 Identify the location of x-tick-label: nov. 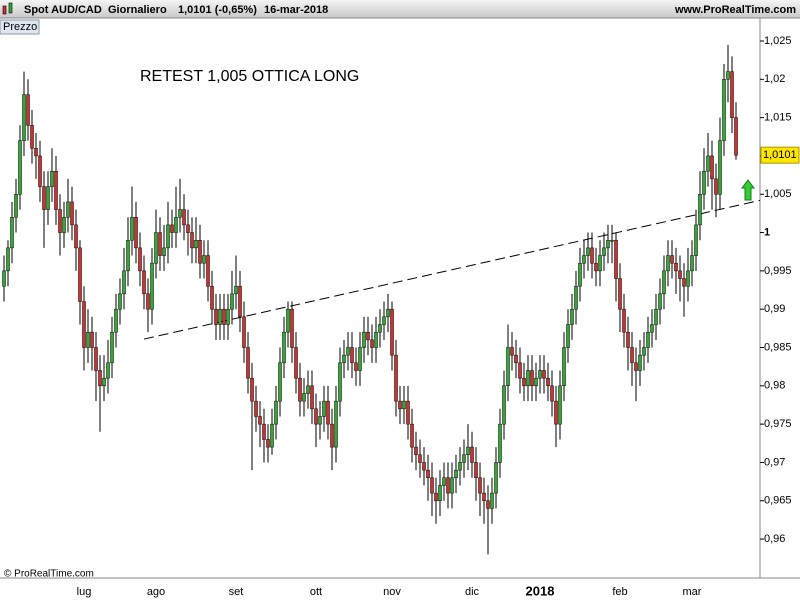
(392, 592).